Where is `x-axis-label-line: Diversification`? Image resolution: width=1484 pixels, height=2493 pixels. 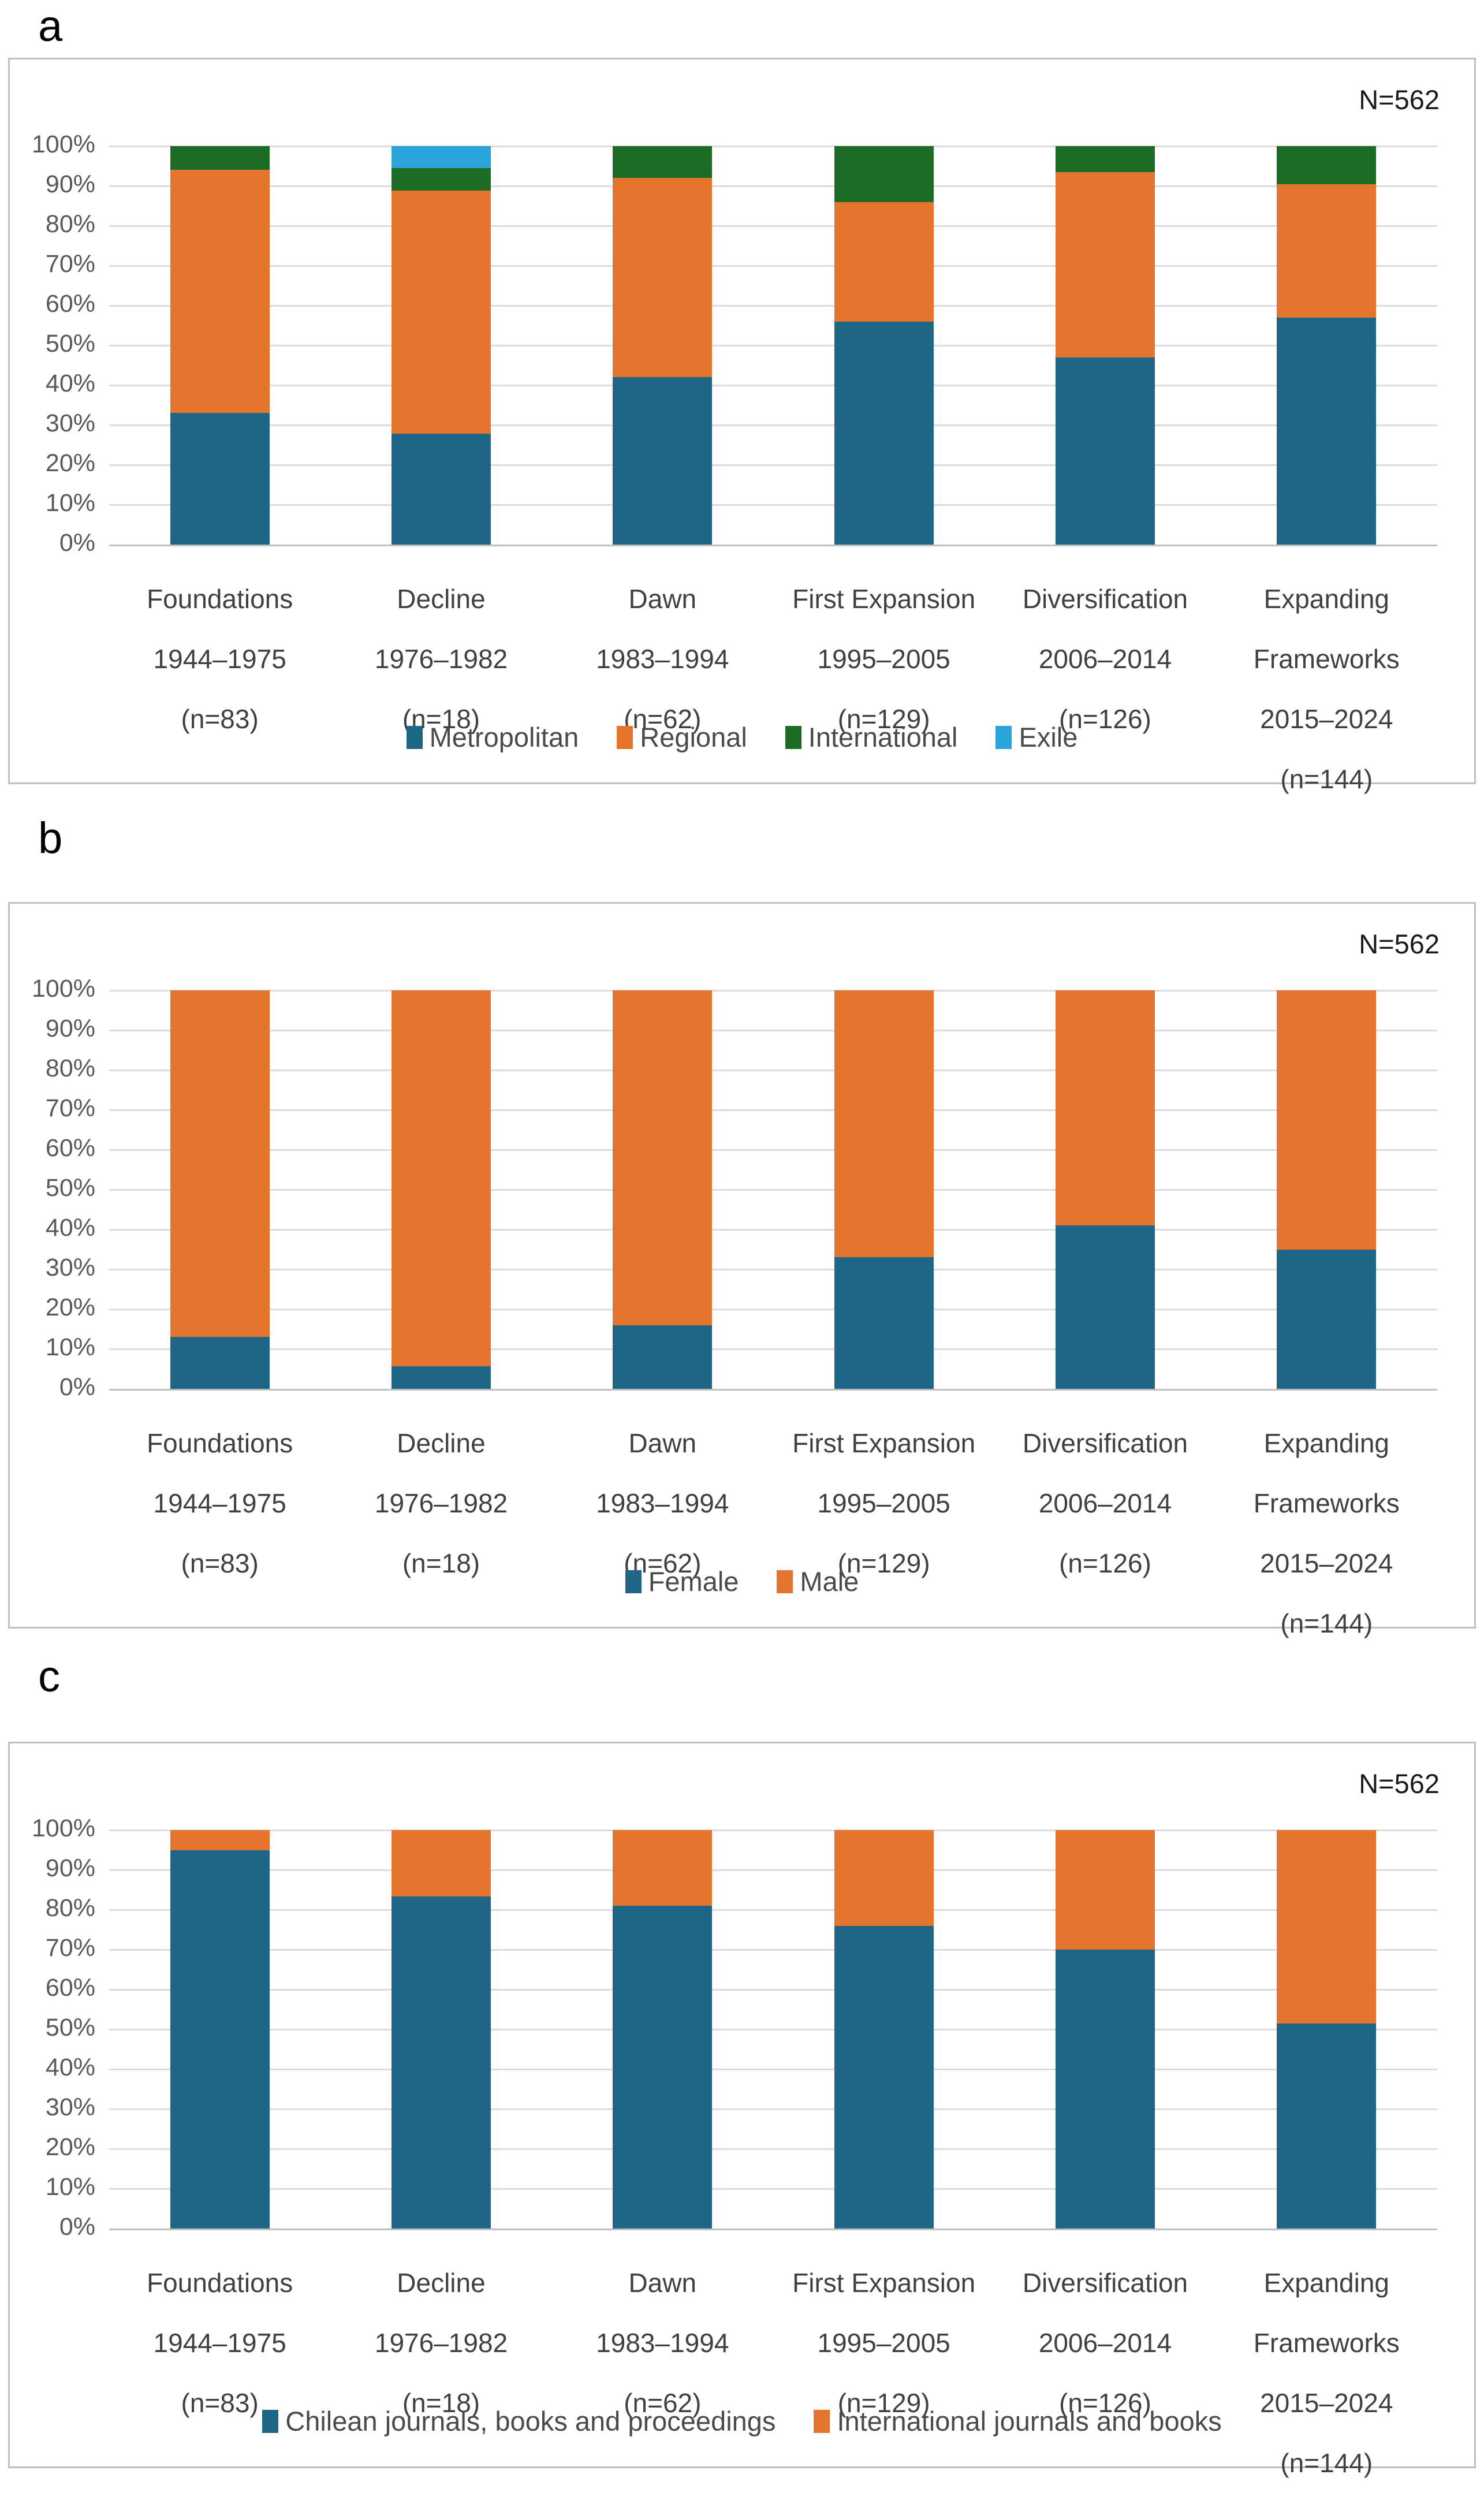
x-axis-label-line: Diversification is located at coordinates (1105, 2283).